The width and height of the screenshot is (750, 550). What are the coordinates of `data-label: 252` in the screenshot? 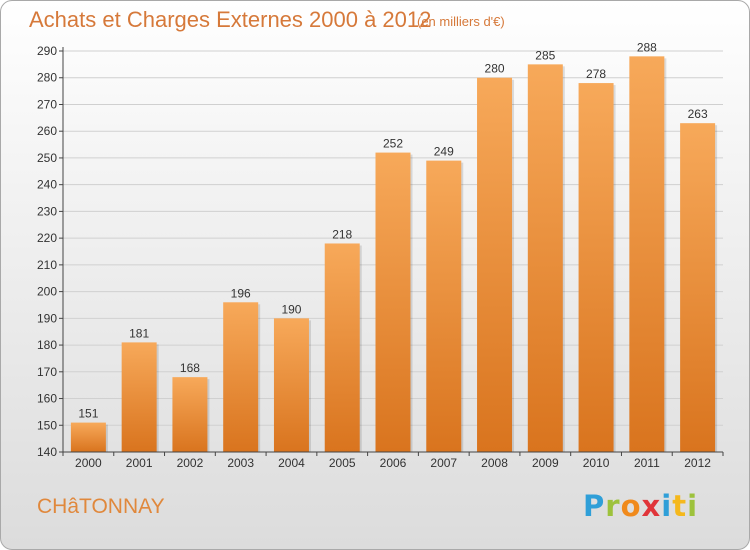 It's located at (393, 144).